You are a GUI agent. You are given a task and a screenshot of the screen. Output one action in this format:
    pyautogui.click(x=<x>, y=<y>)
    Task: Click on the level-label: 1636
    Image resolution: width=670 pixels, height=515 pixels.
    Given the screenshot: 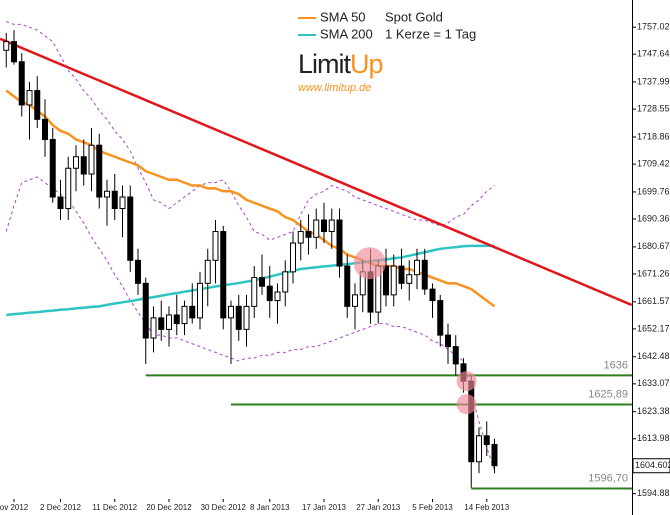 What is the action you would take?
    pyautogui.click(x=616, y=365)
    